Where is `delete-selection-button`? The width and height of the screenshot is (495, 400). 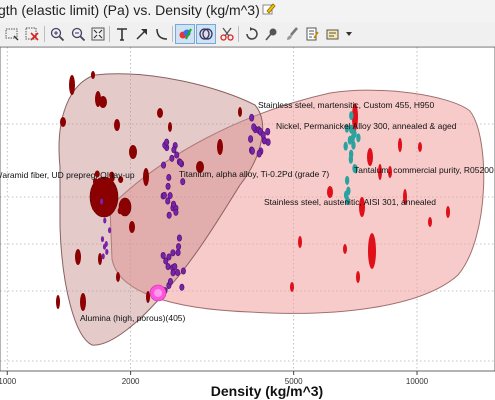 delete-selection-button is located at coordinates (32, 34).